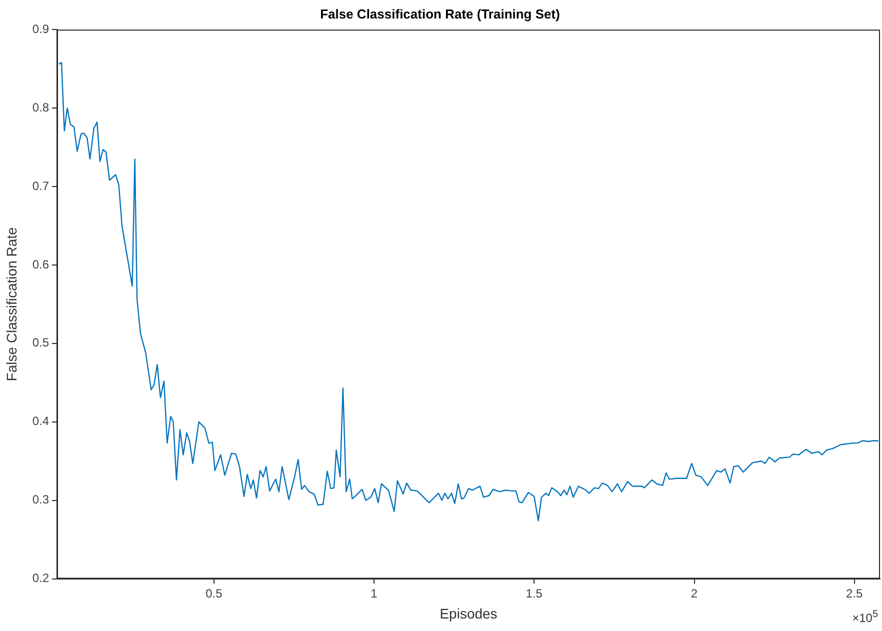 This screenshot has width=882, height=631. What do you see at coordinates (865, 617) in the screenshot?
I see `text: ×10$^{5}$` at bounding box center [865, 617].